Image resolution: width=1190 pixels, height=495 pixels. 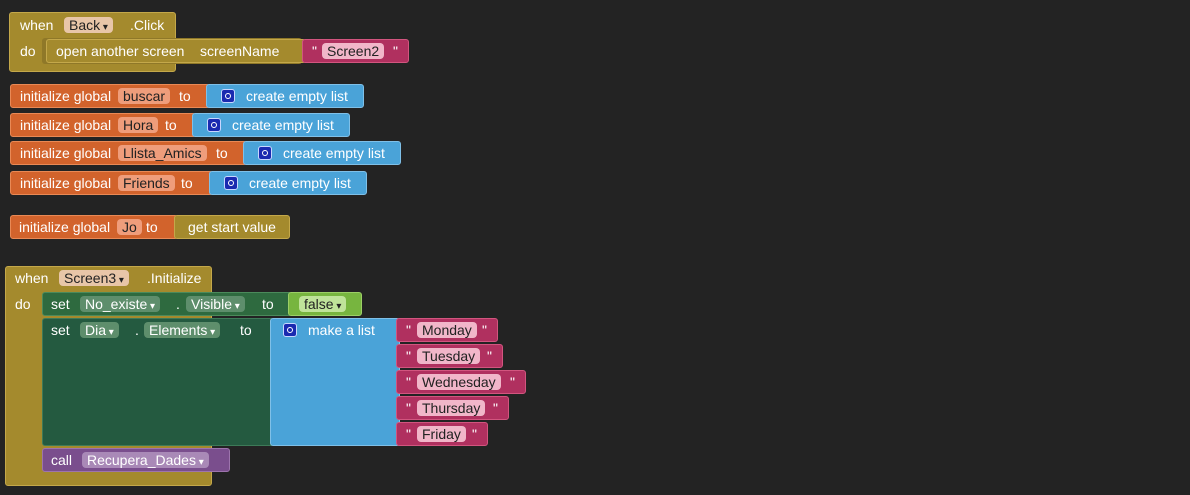 I want to click on initialize-event-label: .Initialize, so click(x=174, y=278).